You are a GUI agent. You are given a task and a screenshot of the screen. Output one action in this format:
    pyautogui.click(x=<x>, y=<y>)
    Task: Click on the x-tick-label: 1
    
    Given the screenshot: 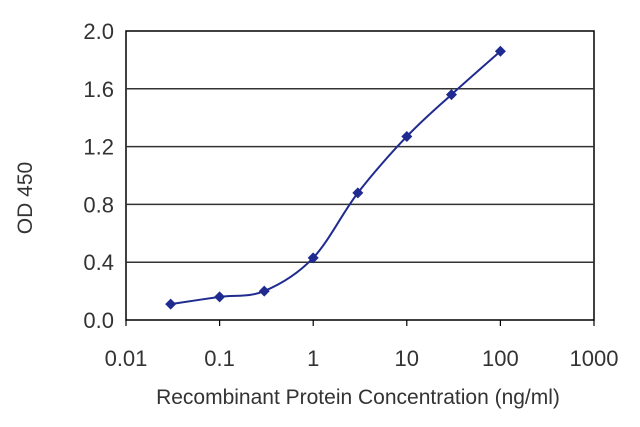 What is the action you would take?
    pyautogui.click(x=313, y=358)
    